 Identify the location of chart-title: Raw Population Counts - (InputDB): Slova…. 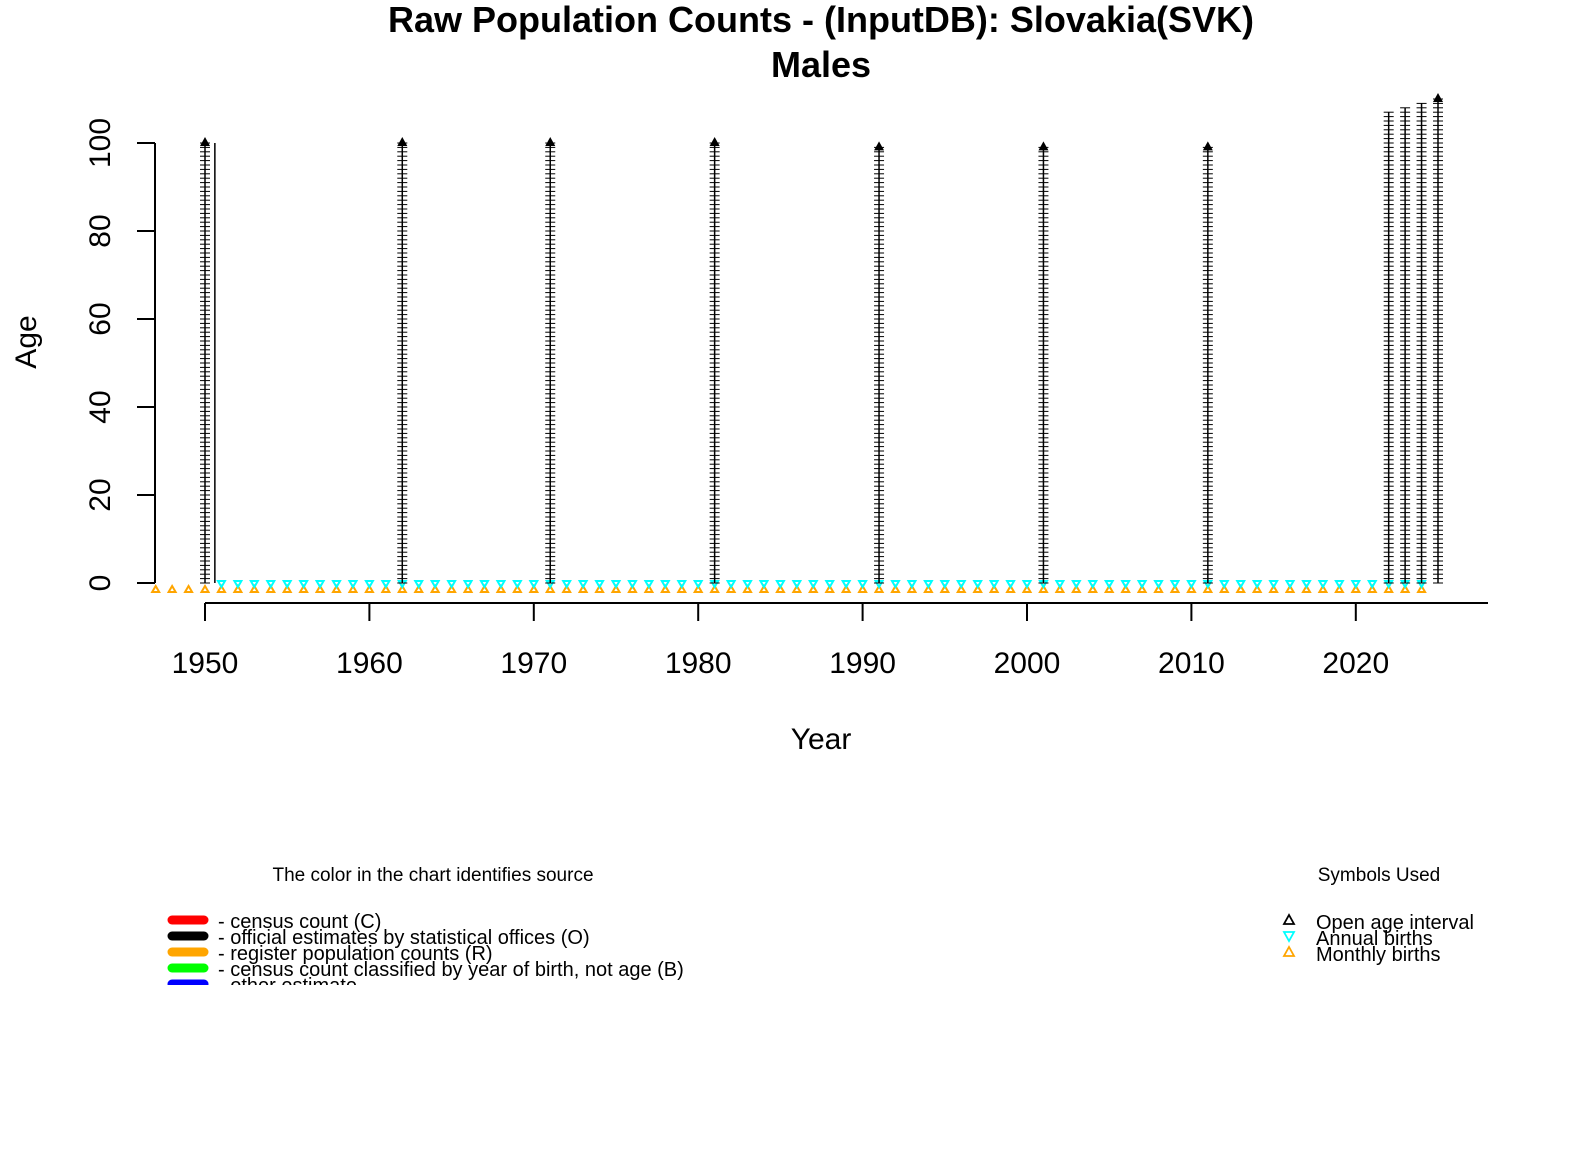
(821, 20).